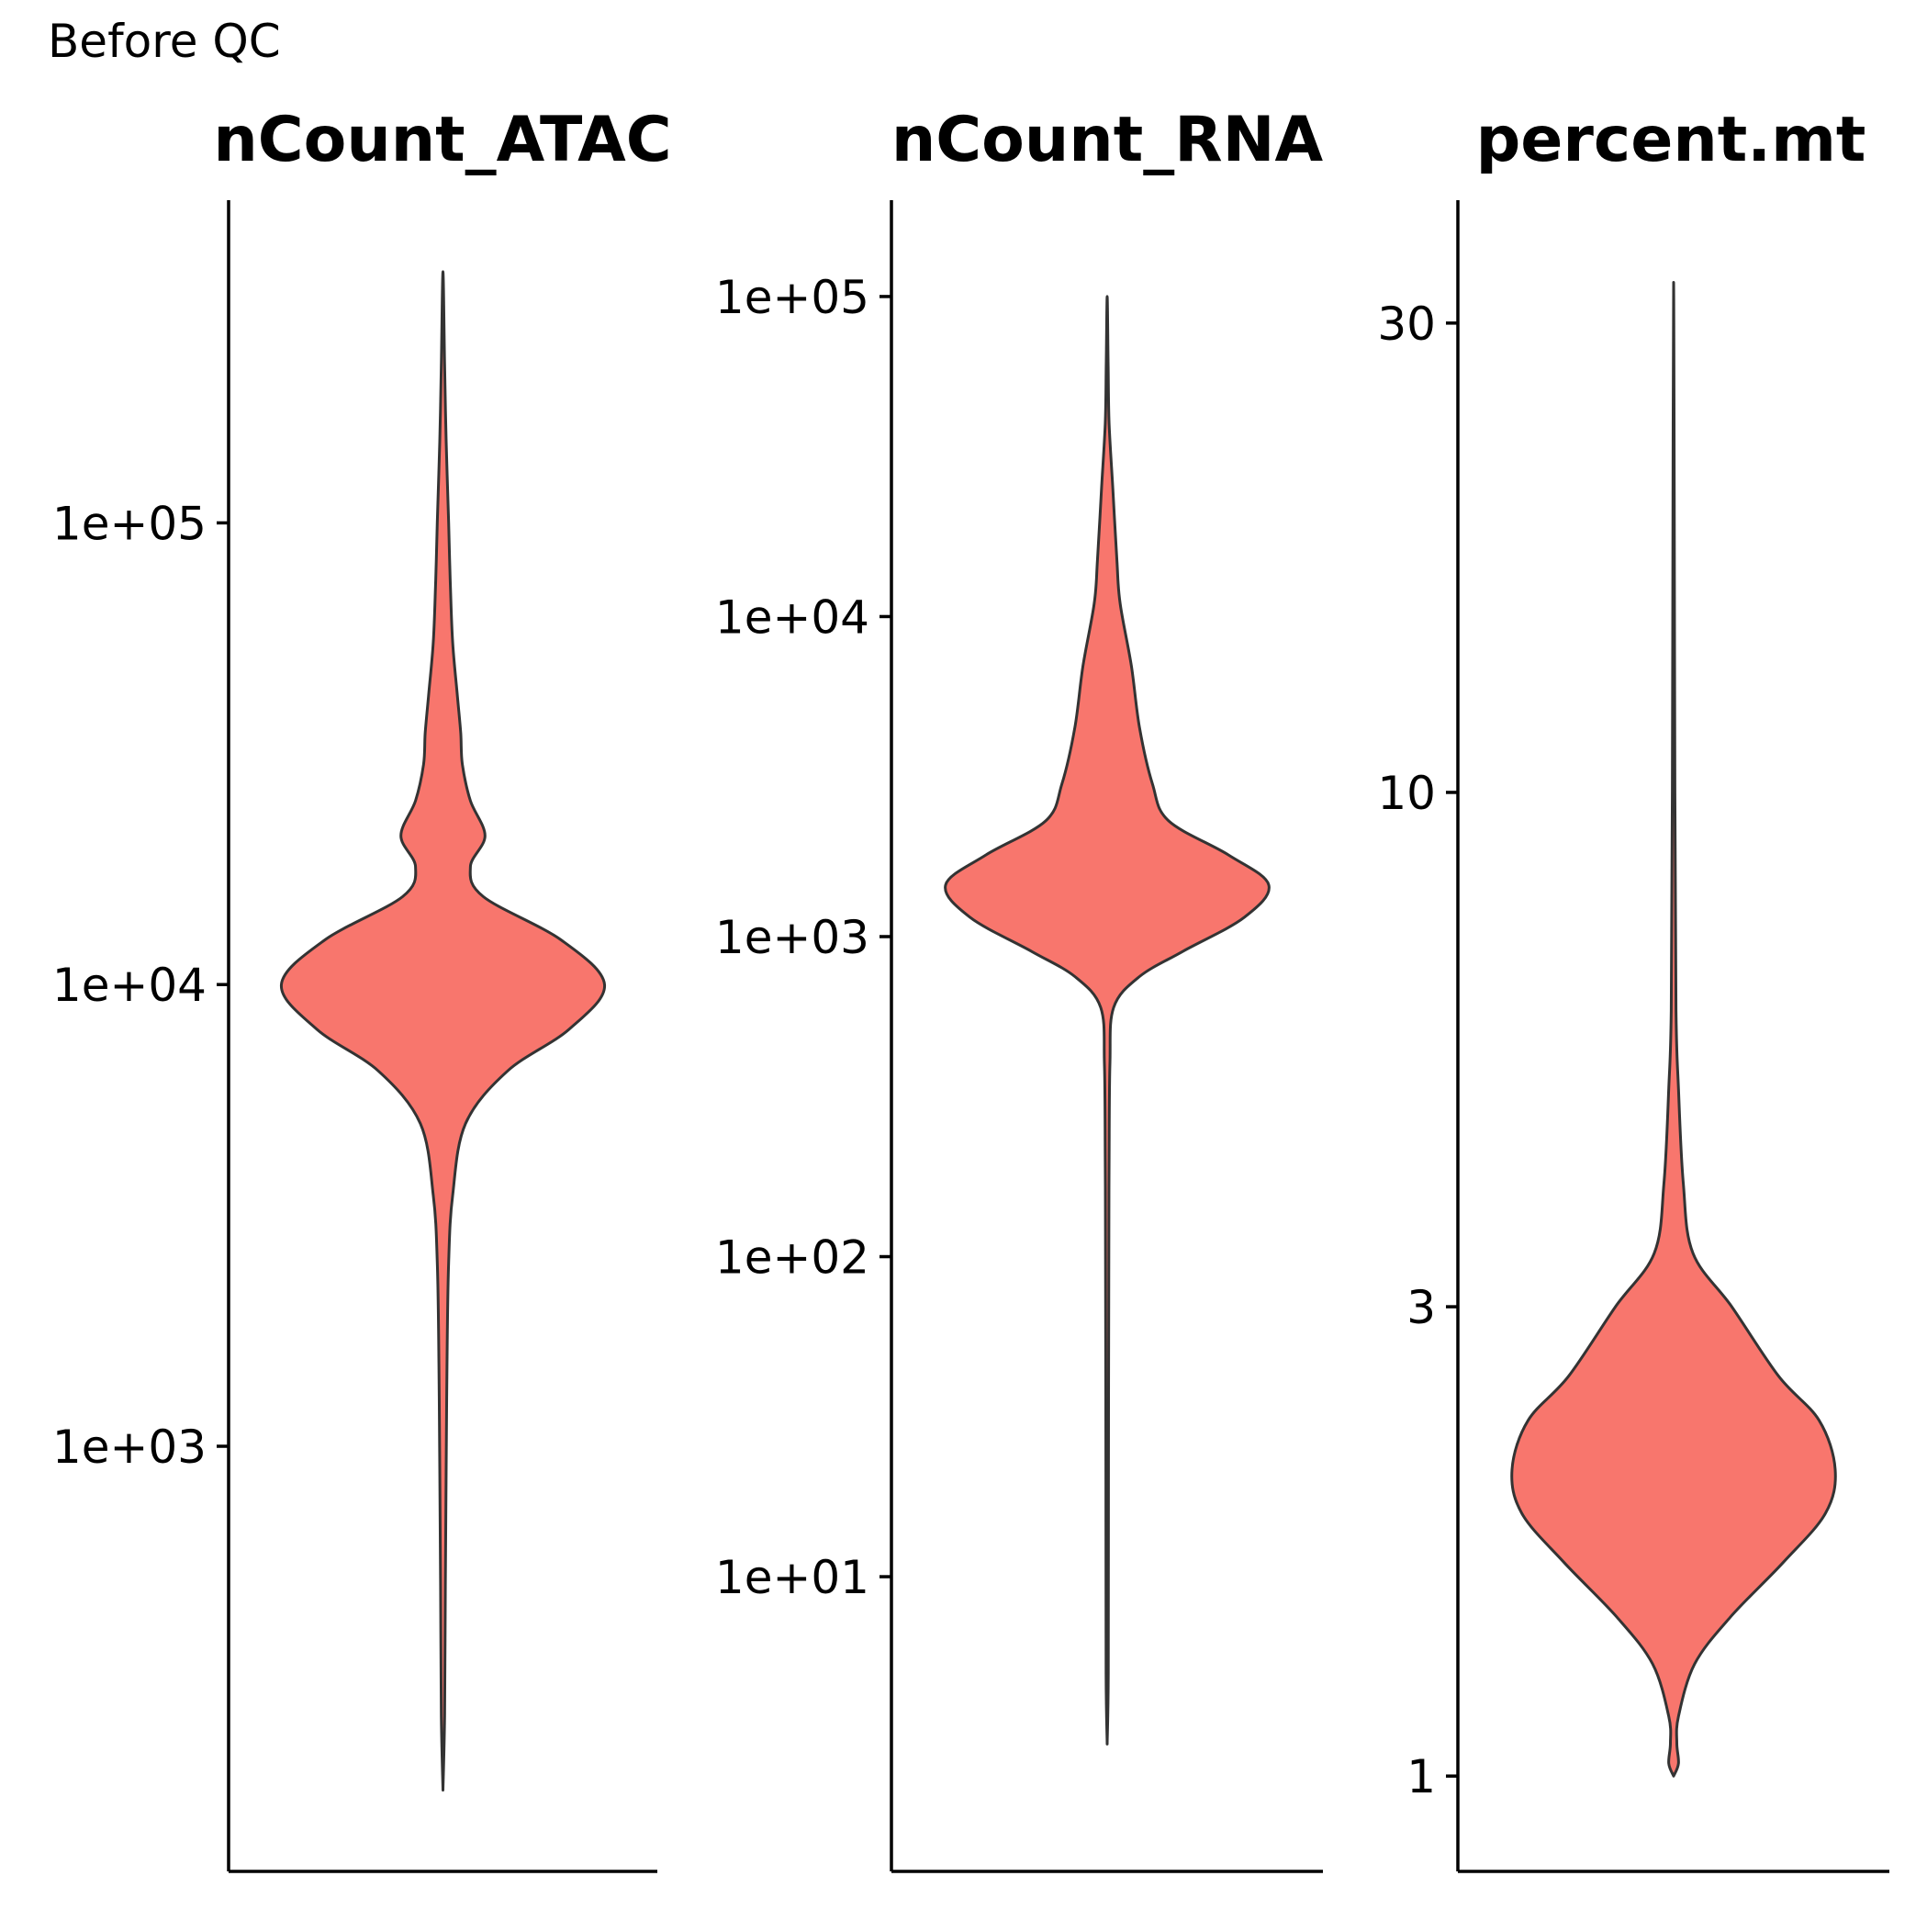 This screenshot has height=1932, width=1927. Describe the element at coordinates (1107, 140) in the screenshot. I see `facet-title: nCount_RNA` at that location.